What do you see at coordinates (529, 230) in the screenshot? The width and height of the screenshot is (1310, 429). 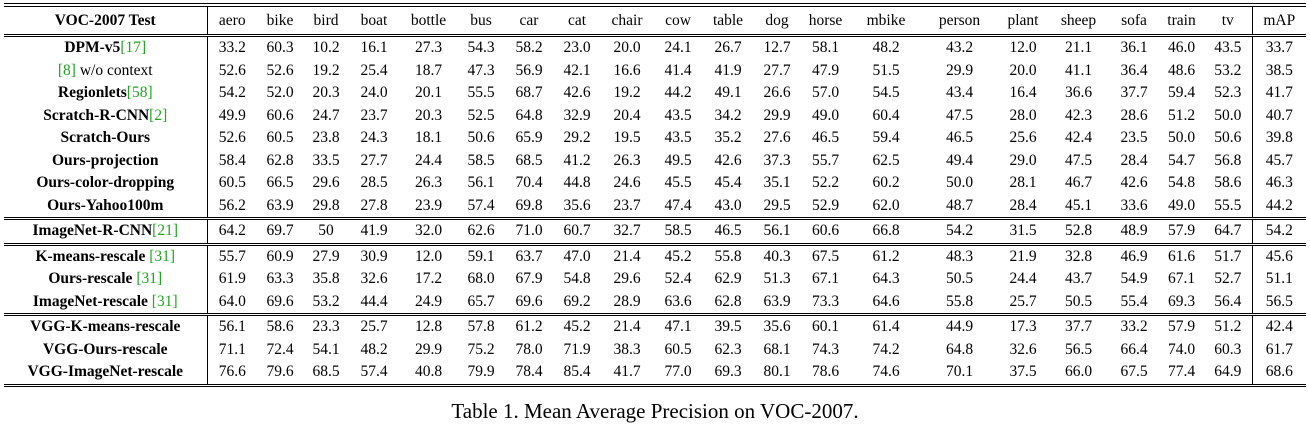 I see `ap-value-cell: 71.0` at bounding box center [529, 230].